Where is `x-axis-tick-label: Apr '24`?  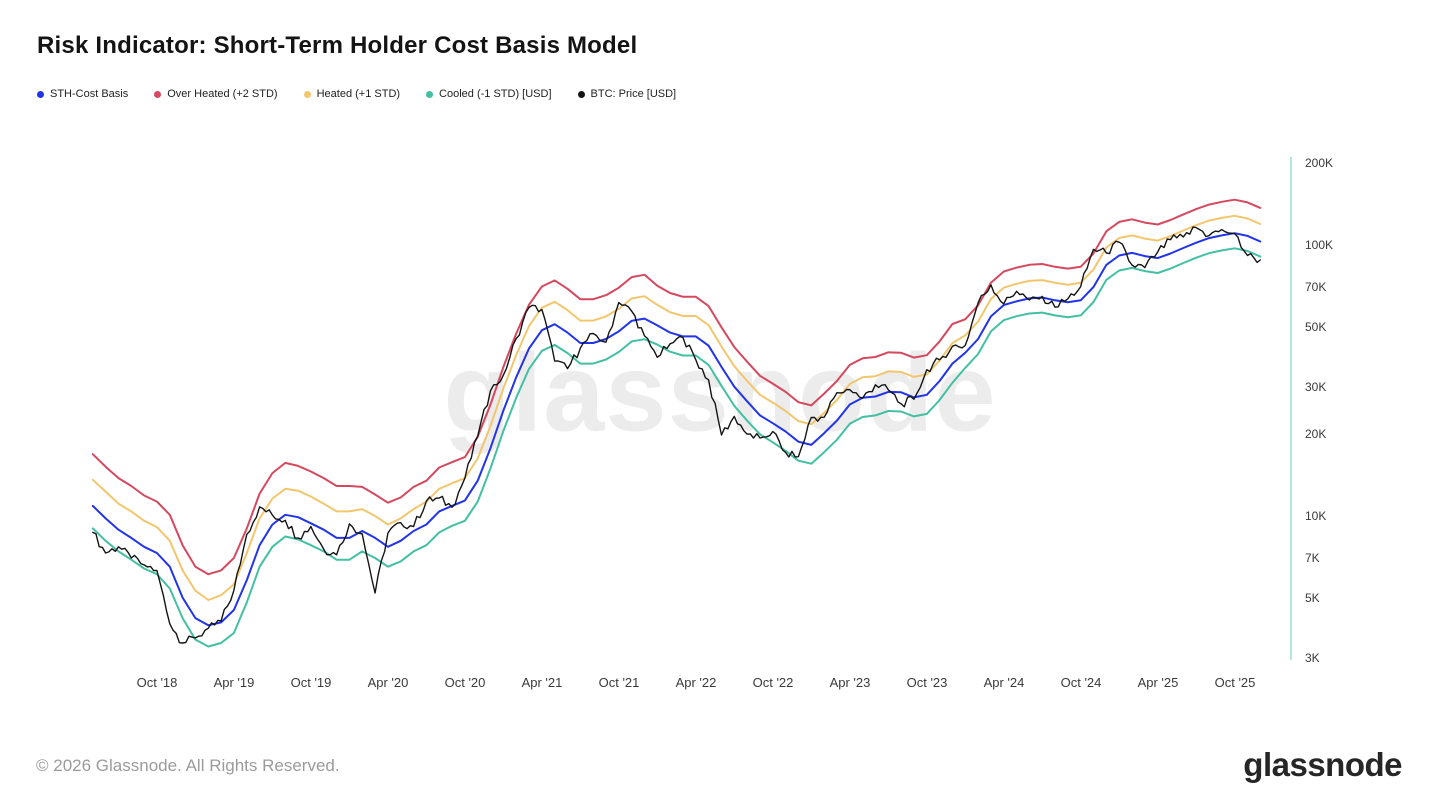 x-axis-tick-label: Apr '24 is located at coordinates (1004, 682).